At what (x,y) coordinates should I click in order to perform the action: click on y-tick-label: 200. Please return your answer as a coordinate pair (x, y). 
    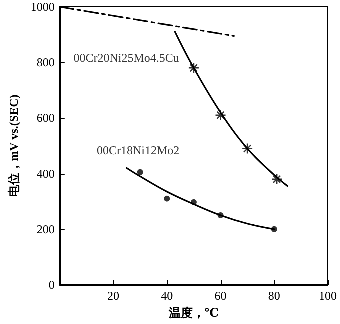
    Looking at the image, I should click on (45, 229).